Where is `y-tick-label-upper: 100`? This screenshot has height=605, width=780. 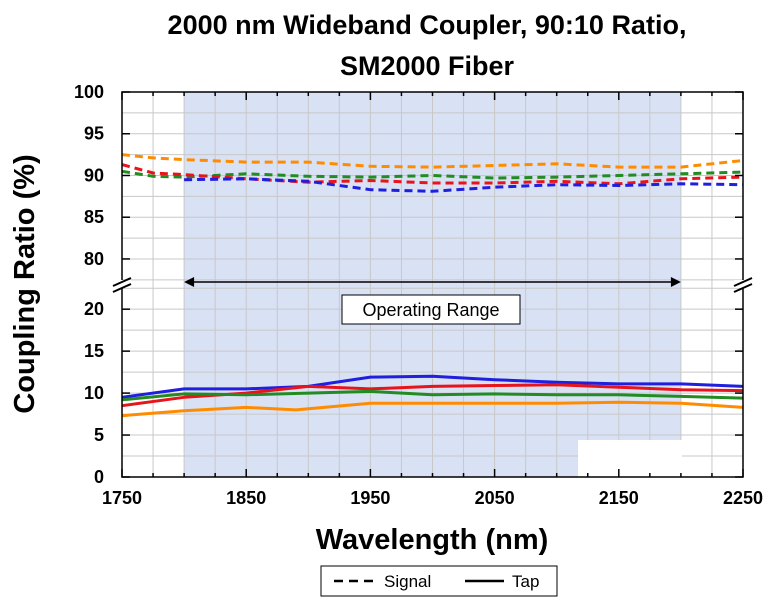
y-tick-label-upper: 100 is located at coordinates (89, 92).